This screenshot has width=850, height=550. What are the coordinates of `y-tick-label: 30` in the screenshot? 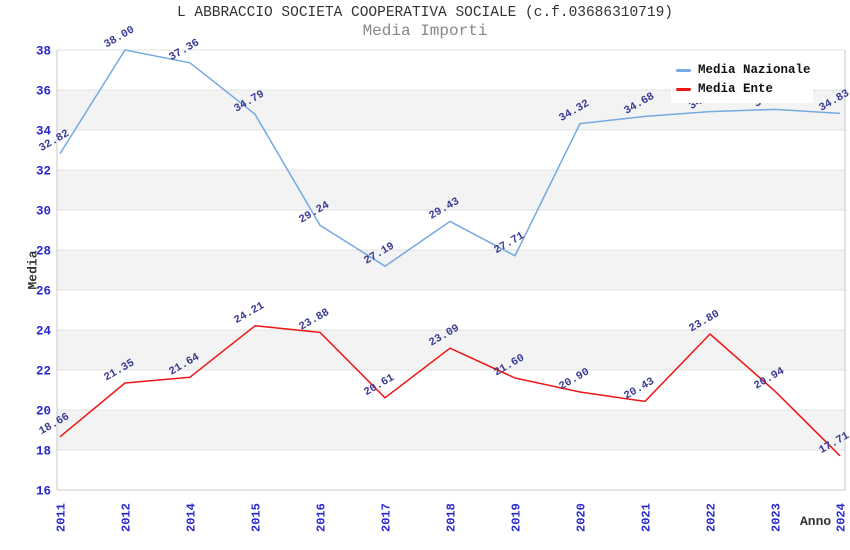 It's located at (43, 212).